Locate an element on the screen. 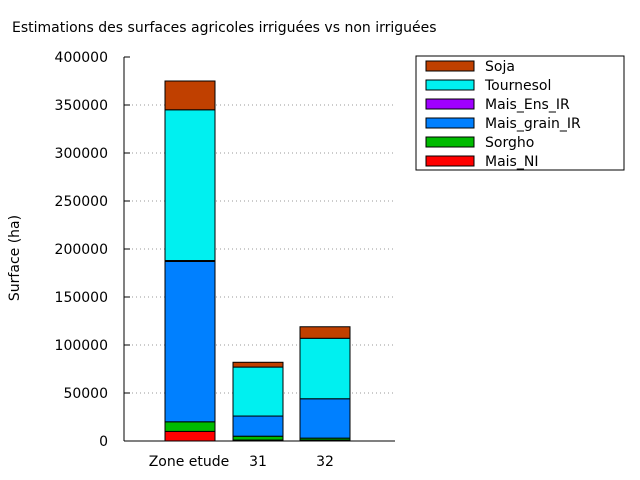 This screenshot has width=640, height=480. y-tick-label: 100000 is located at coordinates (81, 346).